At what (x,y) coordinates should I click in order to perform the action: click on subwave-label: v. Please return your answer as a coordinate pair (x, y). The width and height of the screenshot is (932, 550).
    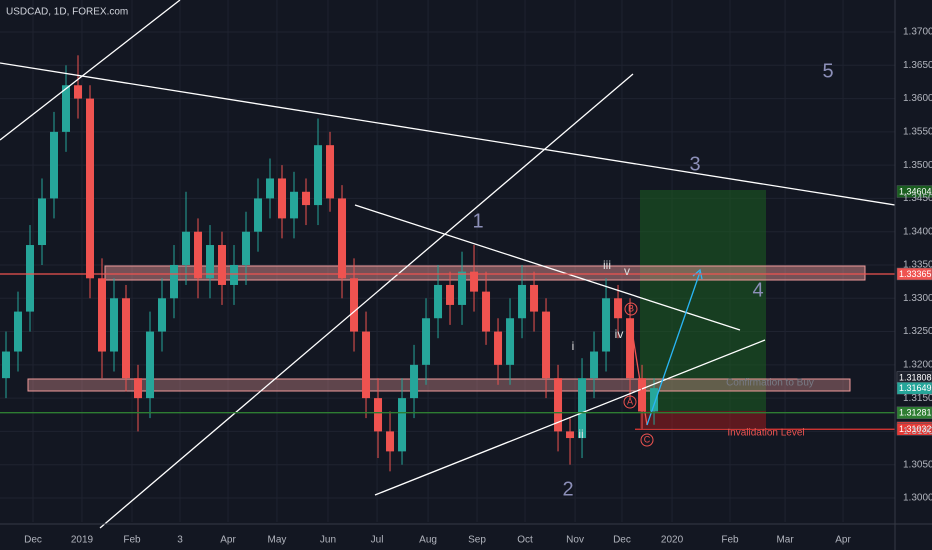
    Looking at the image, I should click on (627, 271).